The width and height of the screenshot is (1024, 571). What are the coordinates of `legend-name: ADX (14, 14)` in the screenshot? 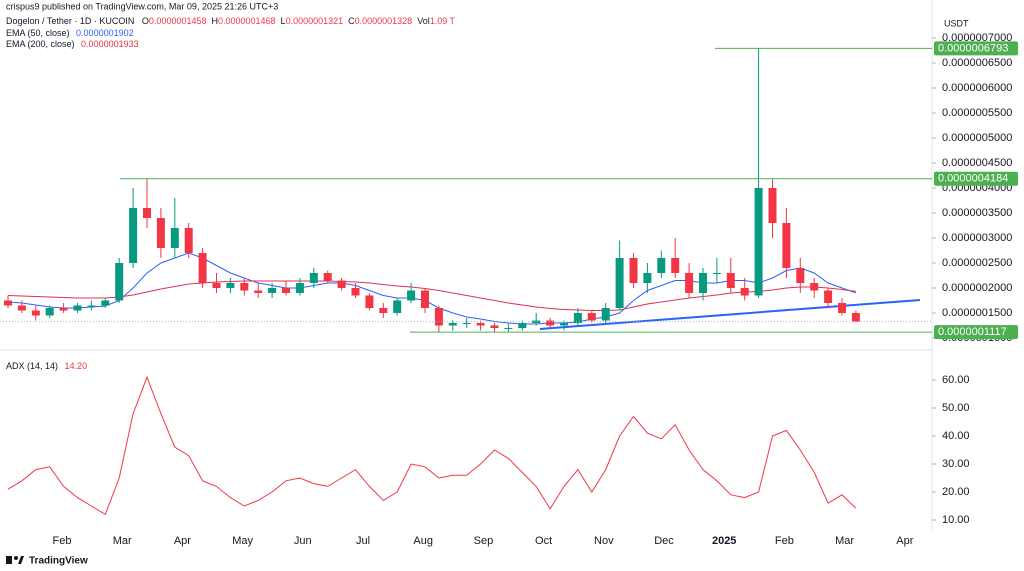 It's located at (32, 366).